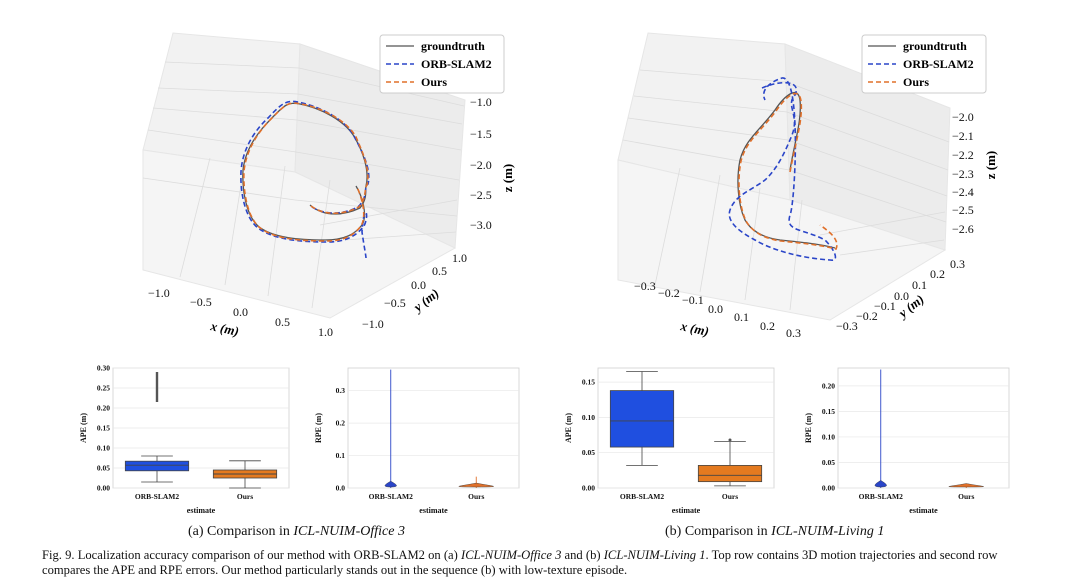 This screenshot has height=587, width=1080. I want to click on svg-text: −1.5, so click(481, 134).